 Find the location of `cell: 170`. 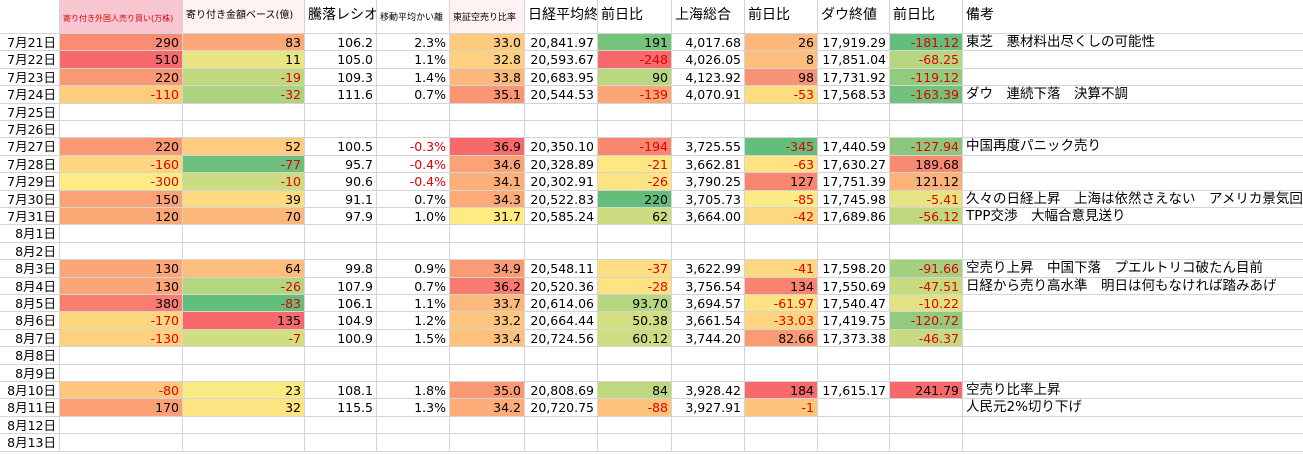

cell: 170 is located at coordinates (121, 408).